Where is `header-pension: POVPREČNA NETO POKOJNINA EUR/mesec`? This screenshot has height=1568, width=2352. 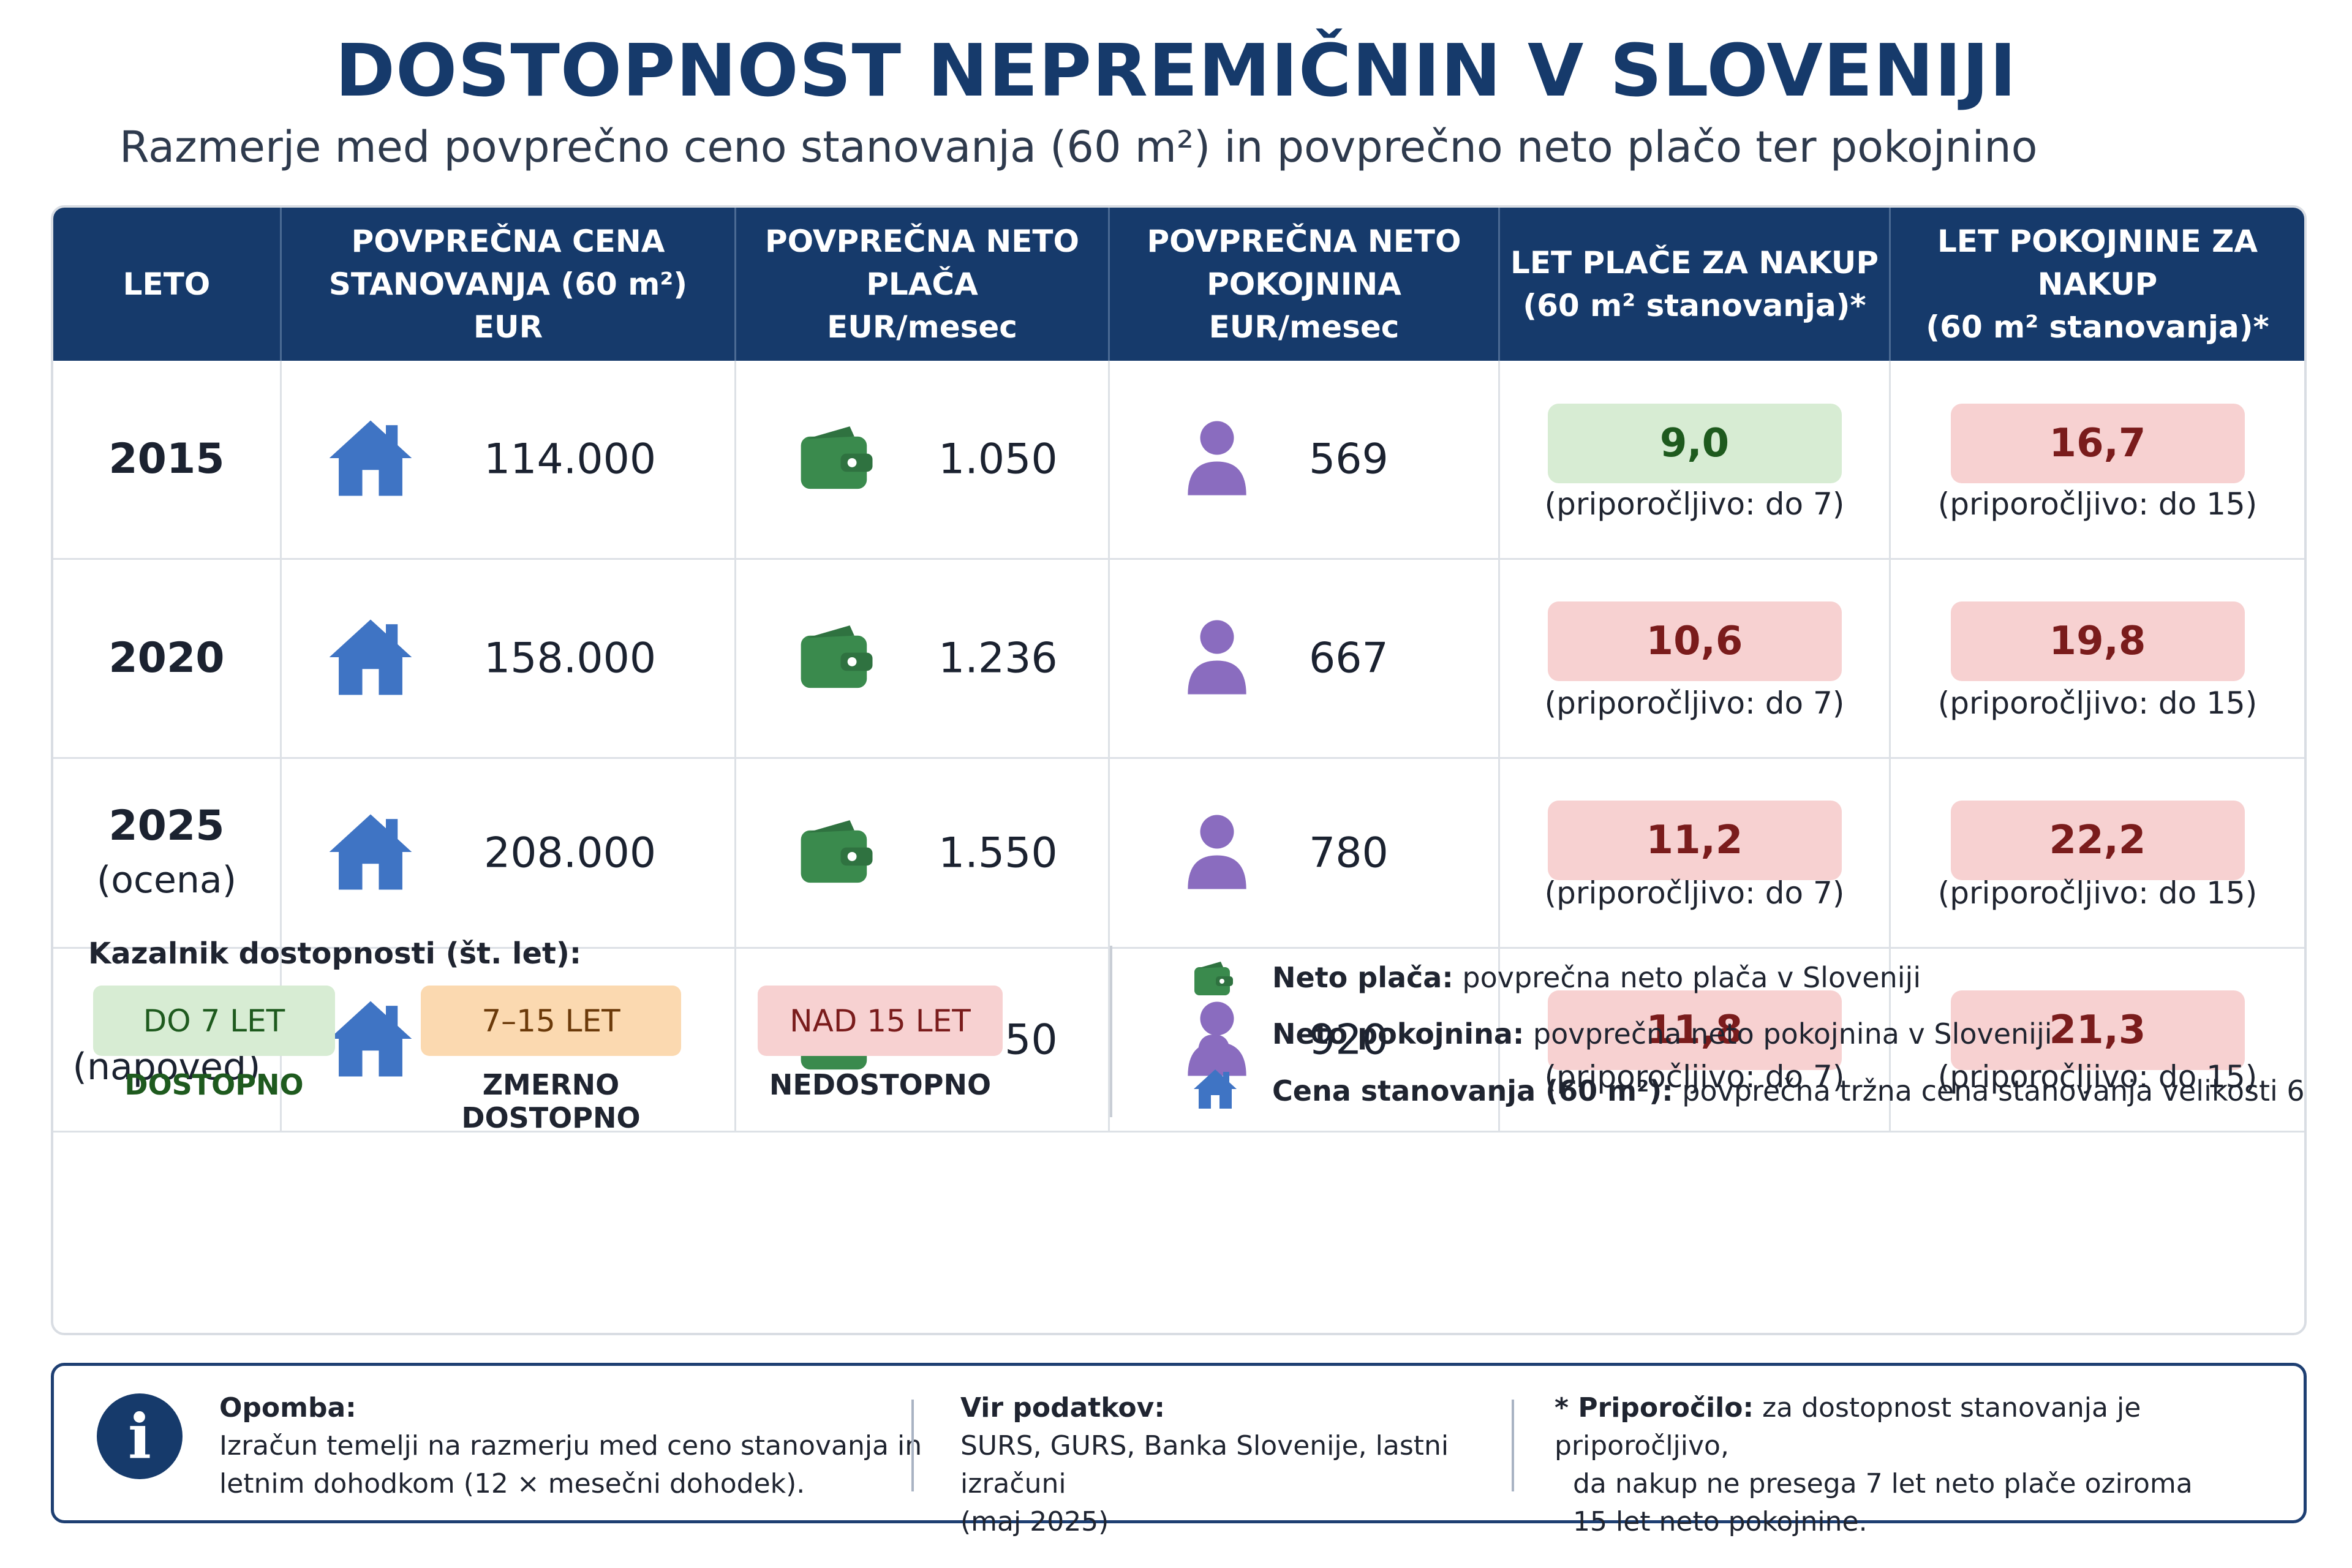
header-pension: POVPREČNA NETO POKOJNINA EUR/mesec is located at coordinates (1305, 284).